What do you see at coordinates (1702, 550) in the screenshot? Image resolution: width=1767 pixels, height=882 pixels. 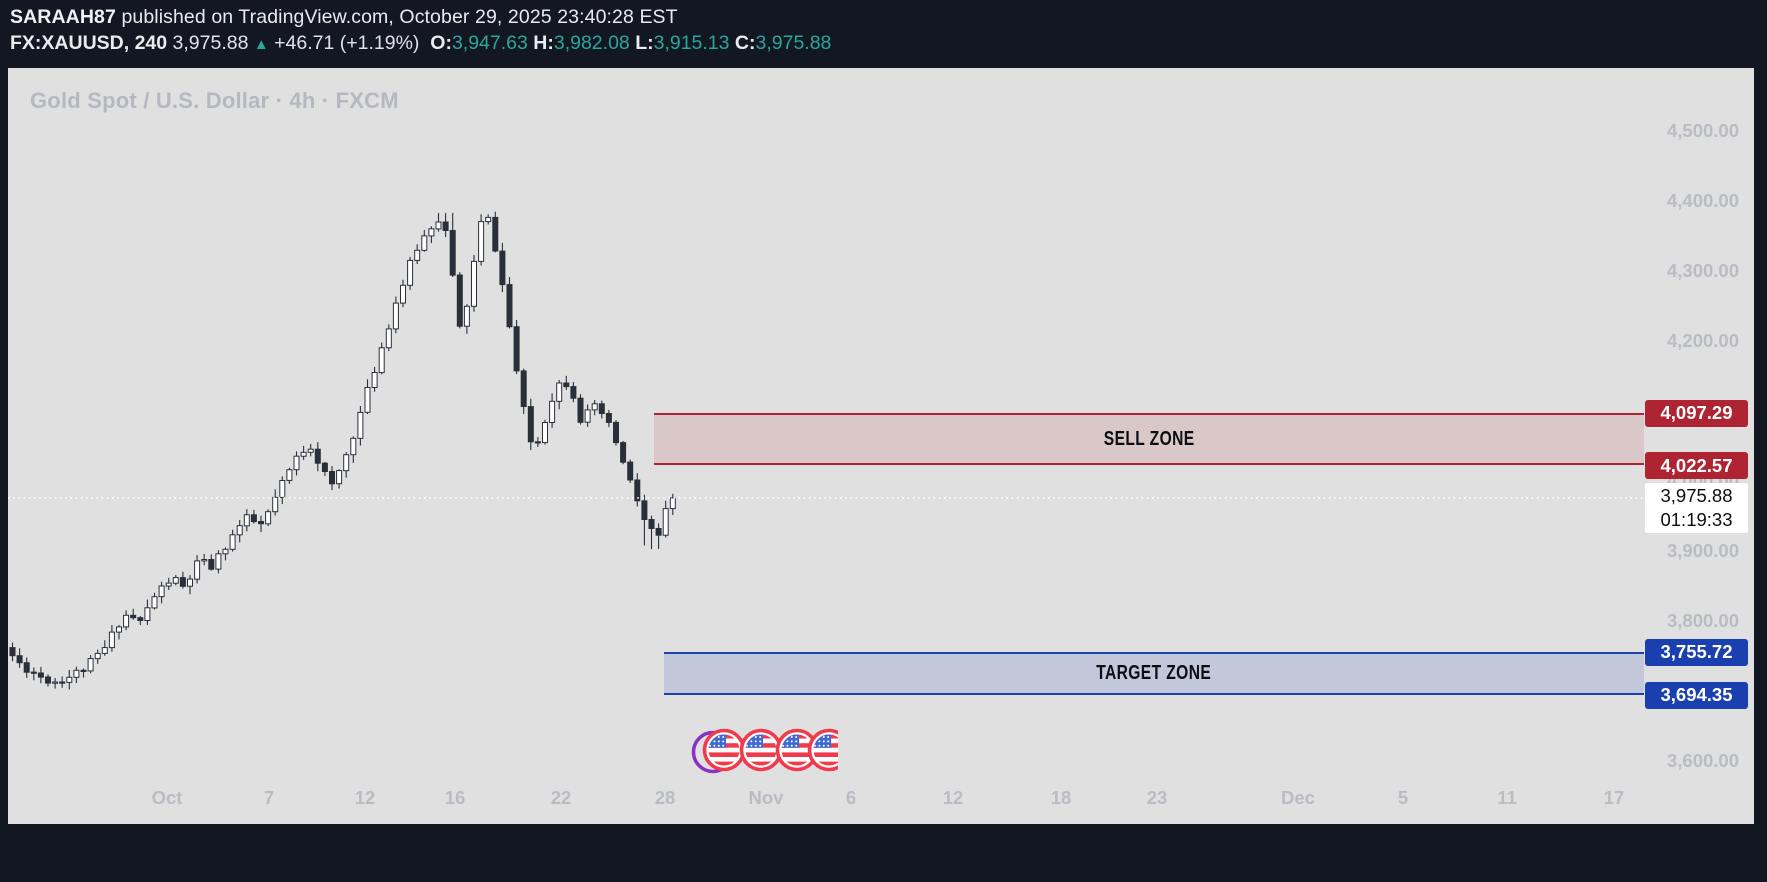 I see `price-tick-label: 3,900.00` at bounding box center [1702, 550].